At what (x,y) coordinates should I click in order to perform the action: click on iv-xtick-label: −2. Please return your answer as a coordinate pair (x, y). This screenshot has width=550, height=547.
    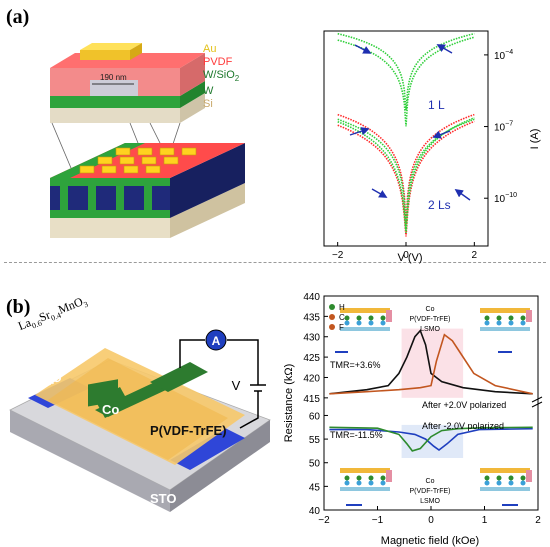
    Looking at the image, I should click on (338, 255).